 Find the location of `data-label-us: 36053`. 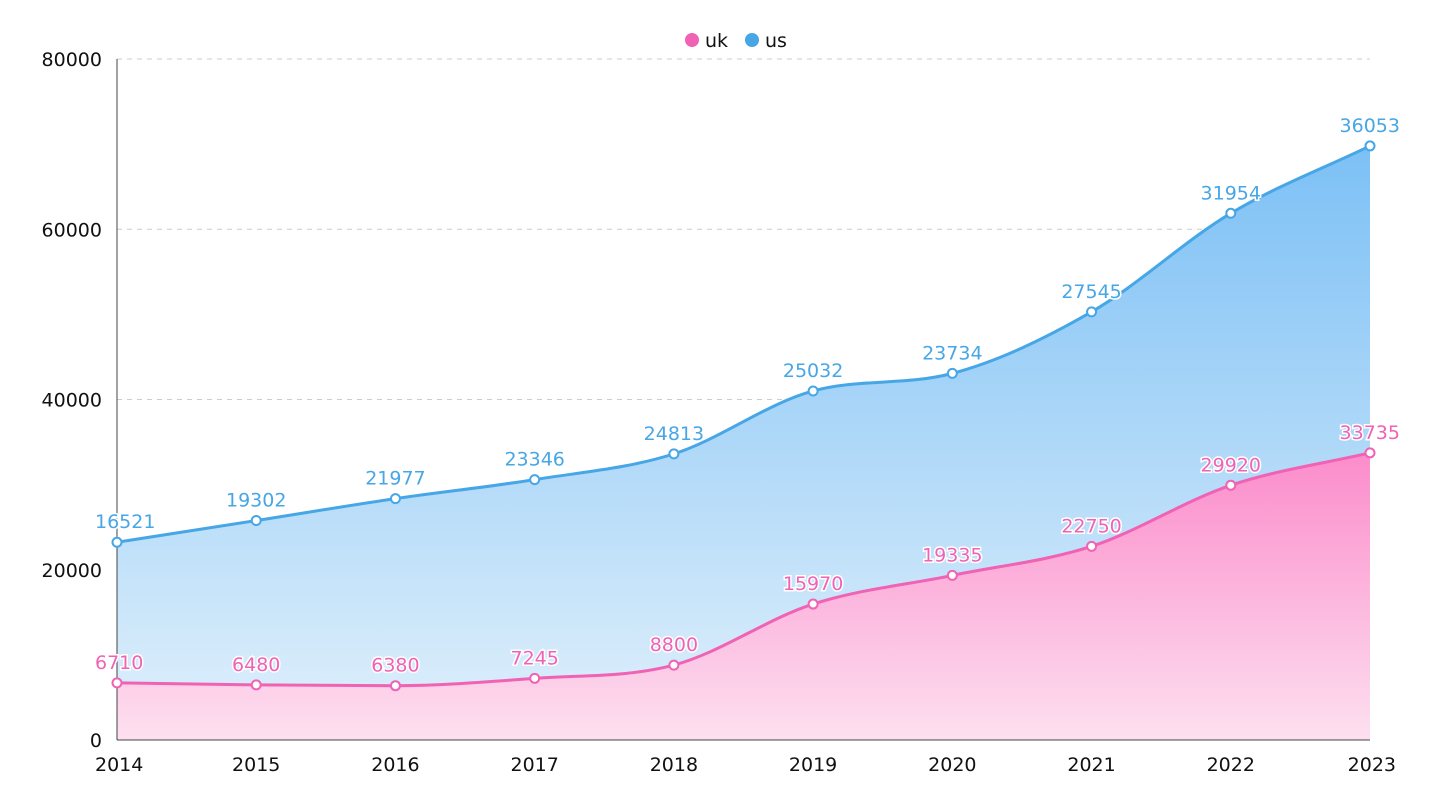

data-label-us: 36053 is located at coordinates (1370, 126).